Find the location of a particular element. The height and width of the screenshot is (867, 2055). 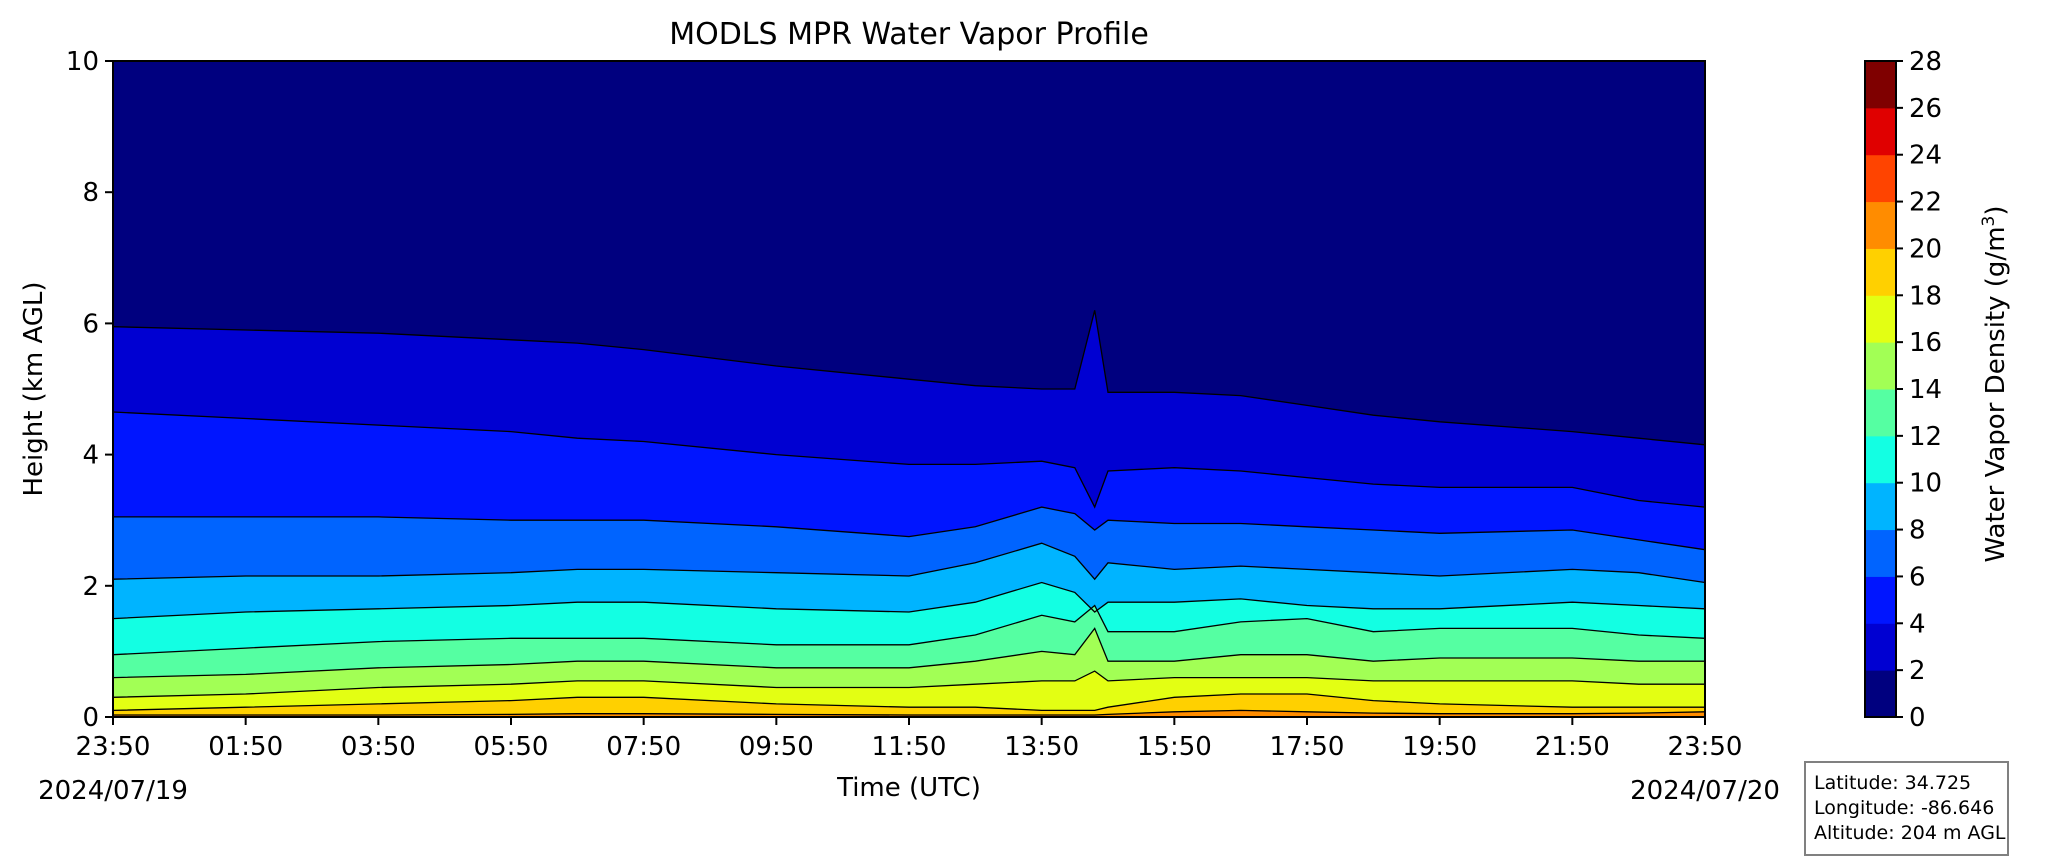

altitude-text: Altitude: 204 m AGL is located at coordinates (1910, 833).